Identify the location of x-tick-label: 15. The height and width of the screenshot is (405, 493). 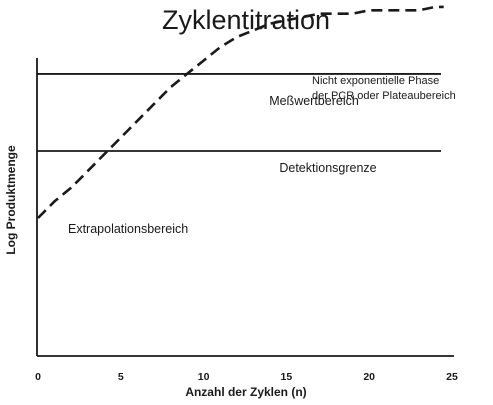
(287, 377).